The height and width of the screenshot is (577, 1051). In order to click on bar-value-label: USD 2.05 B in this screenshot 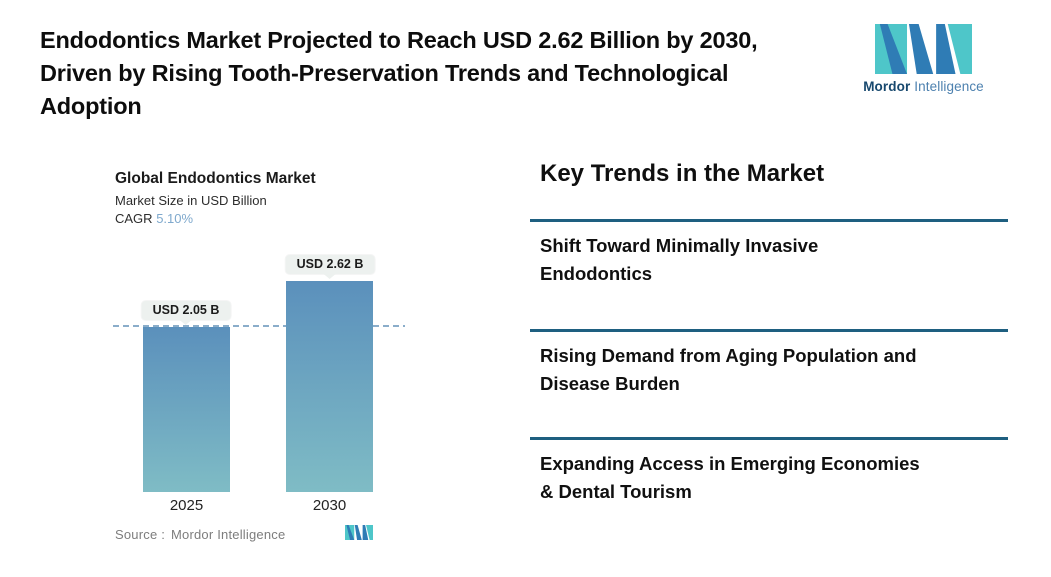, I will do `click(186, 310)`.